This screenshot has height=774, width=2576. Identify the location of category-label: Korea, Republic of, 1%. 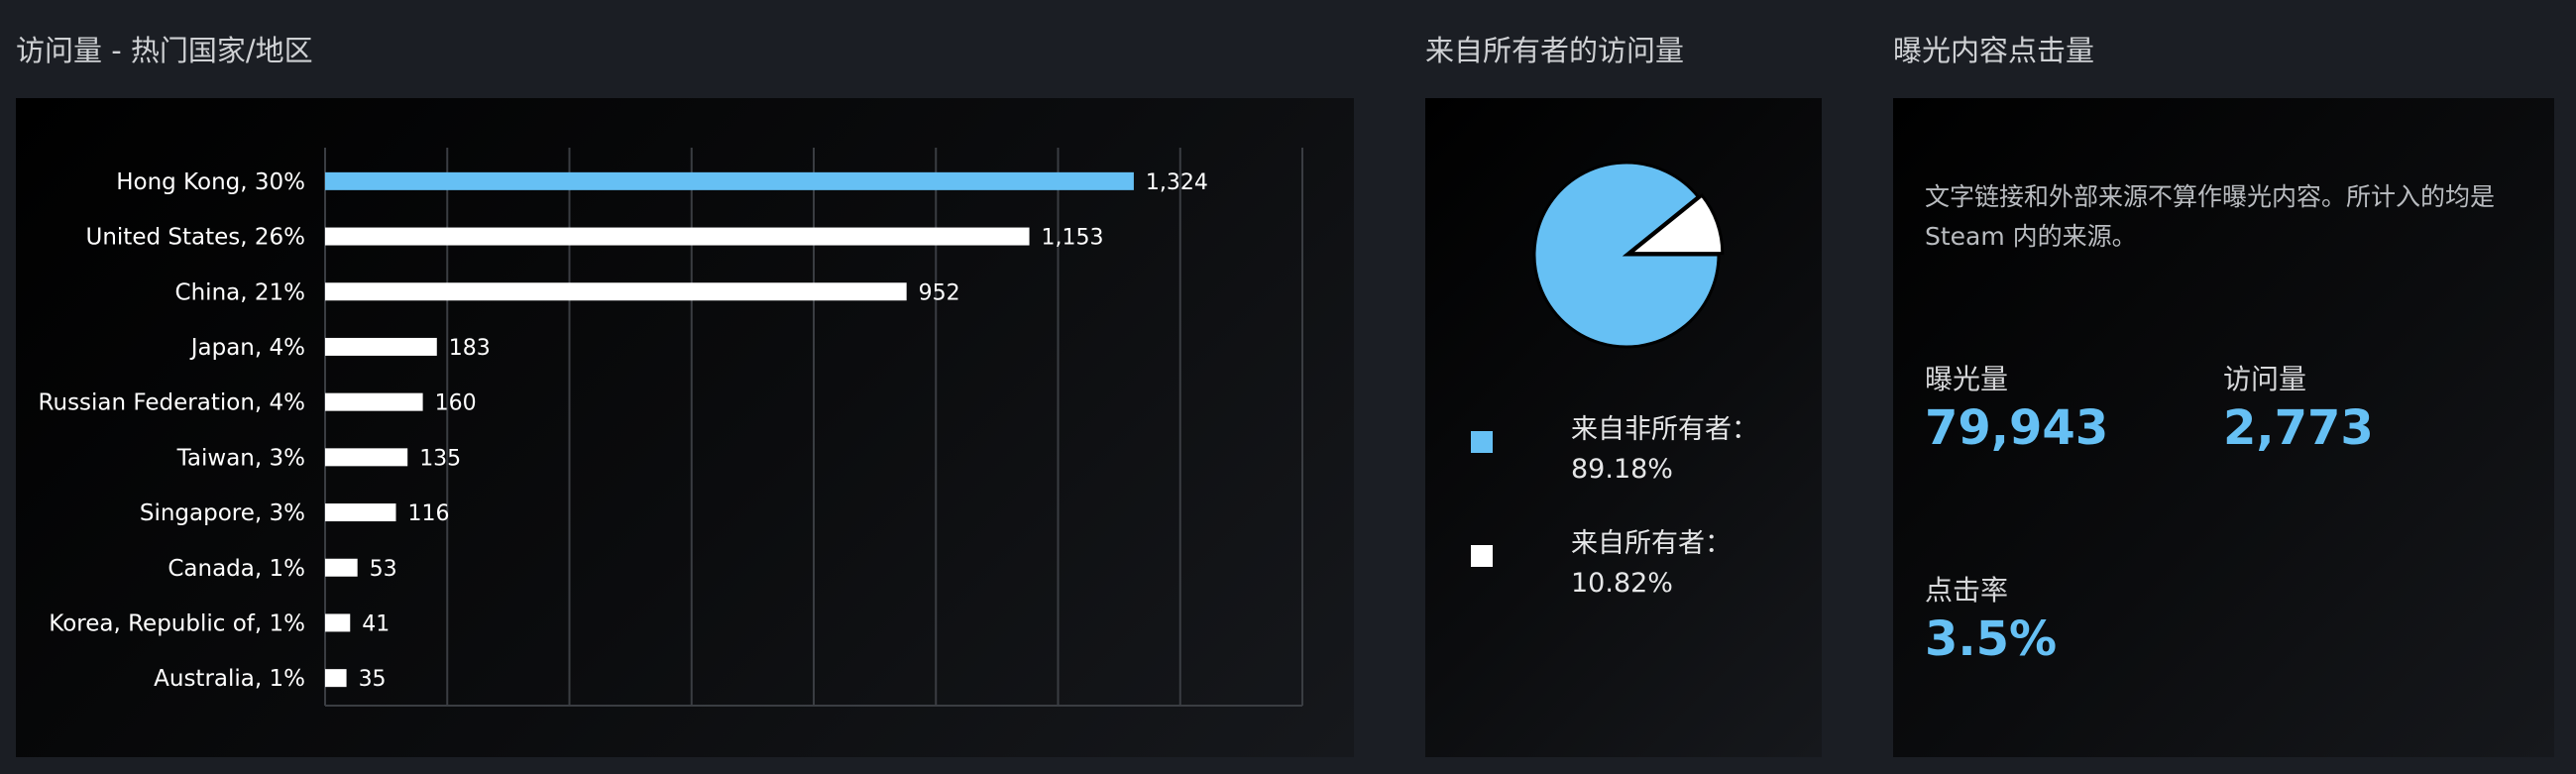
(177, 623).